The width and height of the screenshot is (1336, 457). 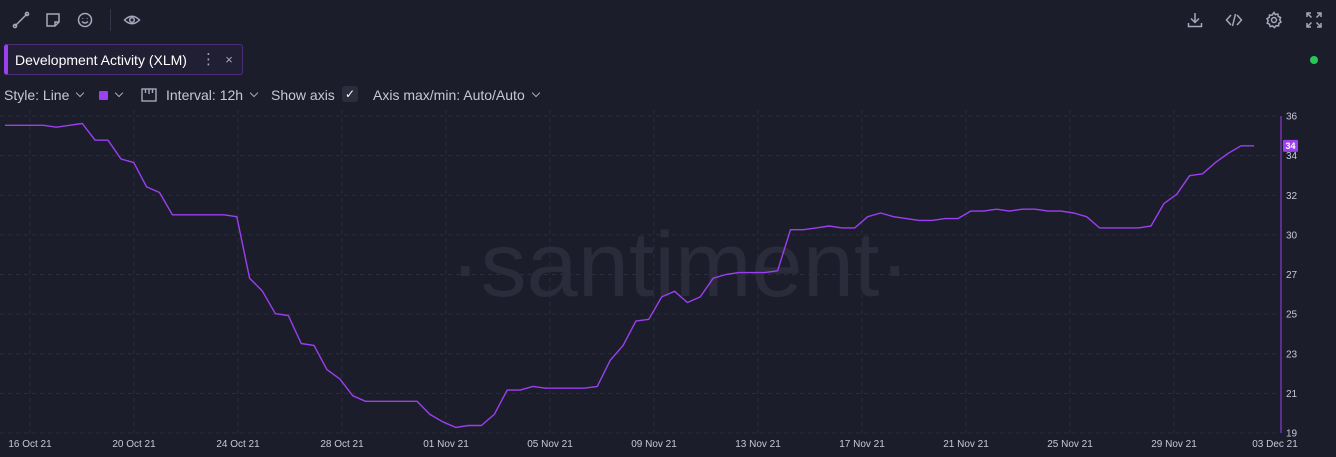 I want to click on y-tick-label: 19, so click(x=1292, y=434).